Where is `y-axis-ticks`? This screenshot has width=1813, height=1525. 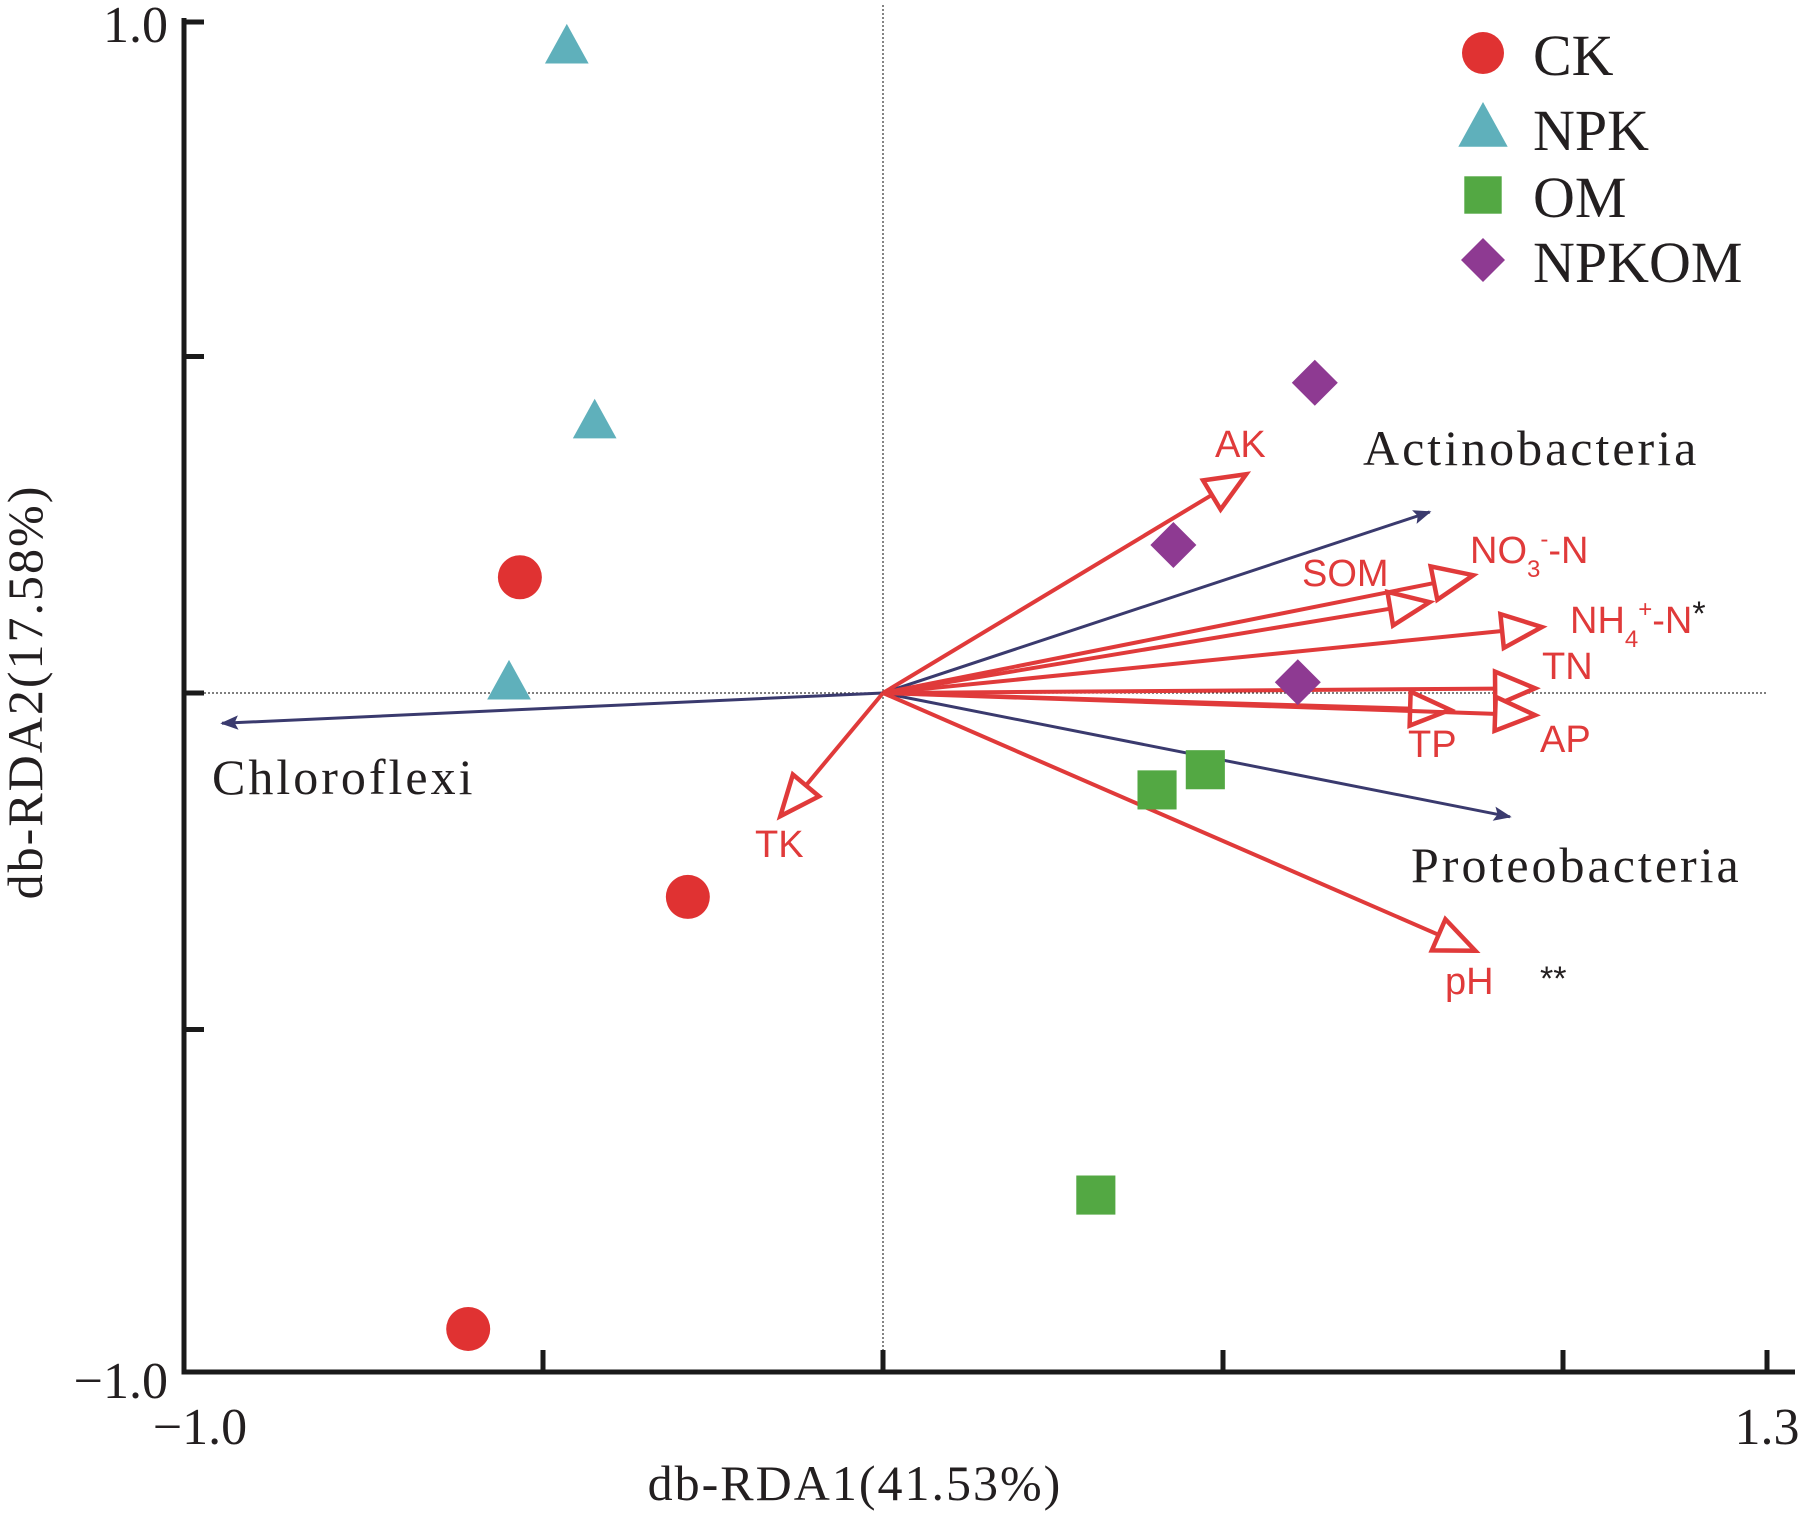
y-axis-ticks is located at coordinates (194, 525).